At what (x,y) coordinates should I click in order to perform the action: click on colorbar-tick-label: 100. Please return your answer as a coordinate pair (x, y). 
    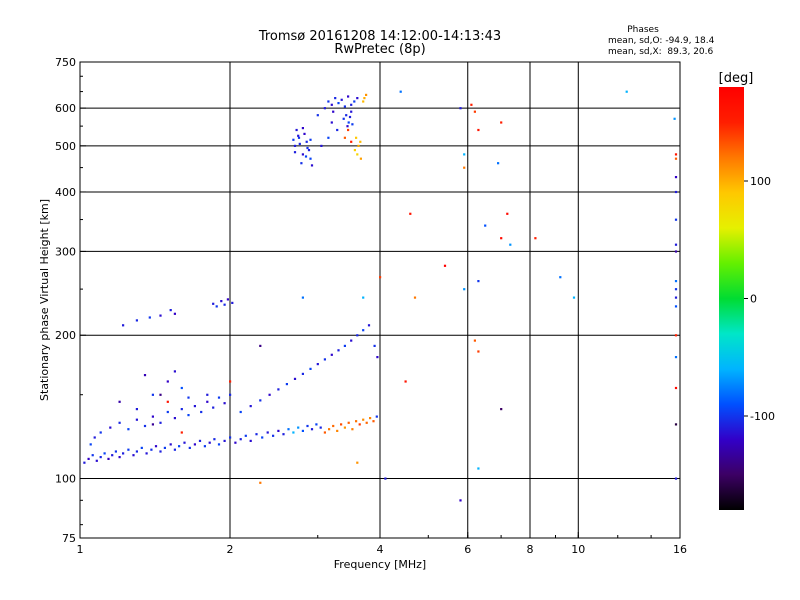
    Looking at the image, I should click on (760, 181).